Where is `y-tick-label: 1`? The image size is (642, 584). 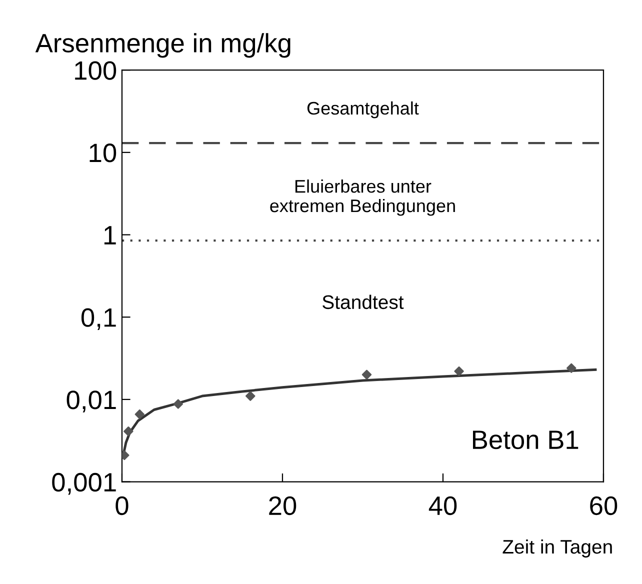 y-tick-label: 1 is located at coordinates (110, 235).